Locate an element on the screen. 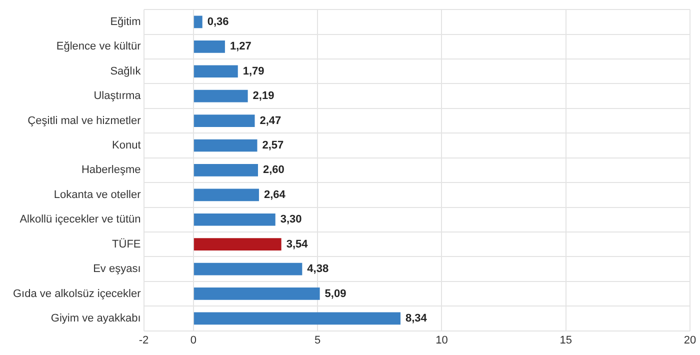  data-label: 4,38 is located at coordinates (318, 269).